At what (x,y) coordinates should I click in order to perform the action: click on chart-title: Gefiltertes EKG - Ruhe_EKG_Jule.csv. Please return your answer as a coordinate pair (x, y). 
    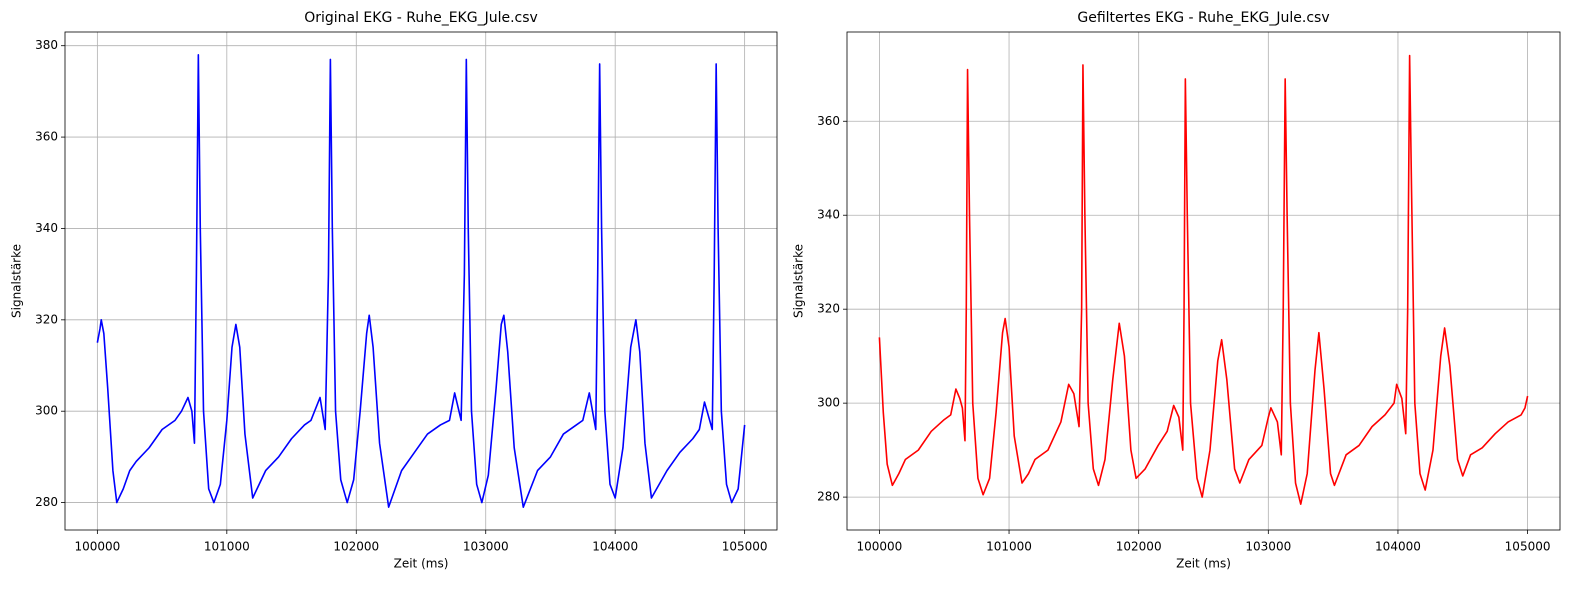
    Looking at the image, I should click on (1203, 18).